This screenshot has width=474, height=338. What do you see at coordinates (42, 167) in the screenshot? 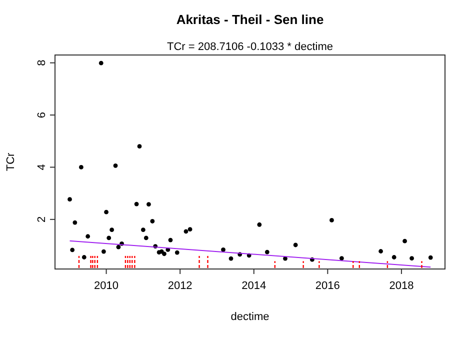
I see `y-tick-label: 4` at bounding box center [42, 167].